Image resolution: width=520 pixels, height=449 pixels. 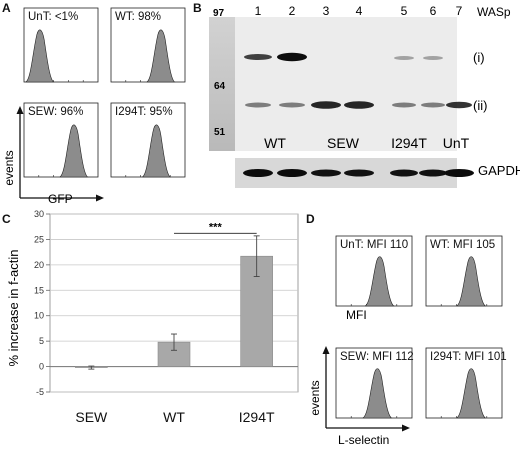 I want to click on panel-label-b: B, so click(x=197, y=8).